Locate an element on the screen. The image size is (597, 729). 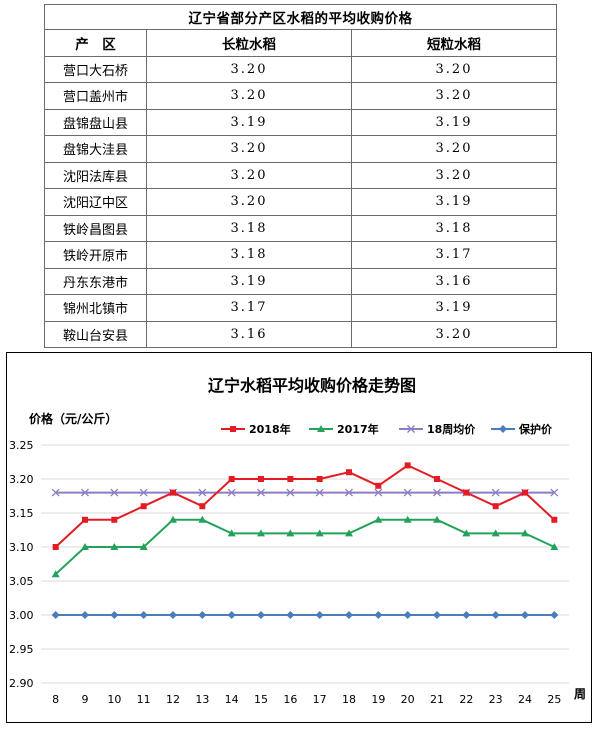
table-row: 锦州北镇市 3.17 3.19 is located at coordinates (300, 308).